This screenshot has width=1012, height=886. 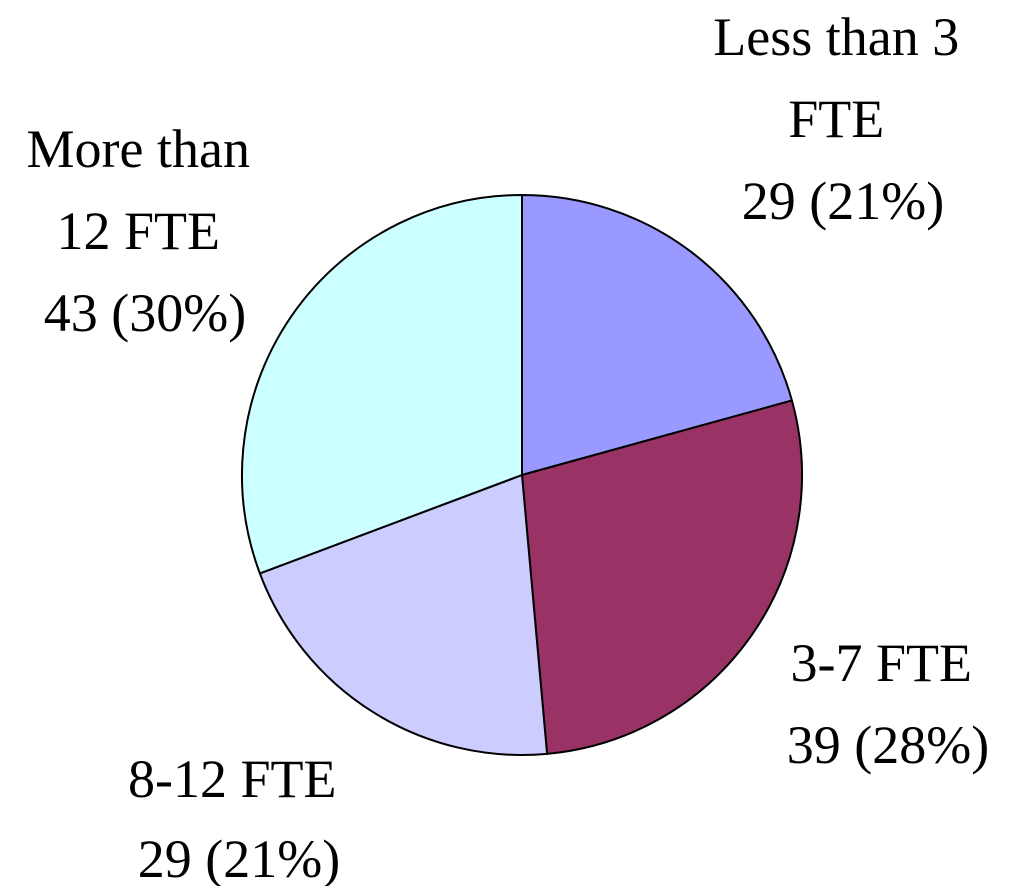 I want to click on pie-slice-less-than-3-fte, so click(x=657, y=335).